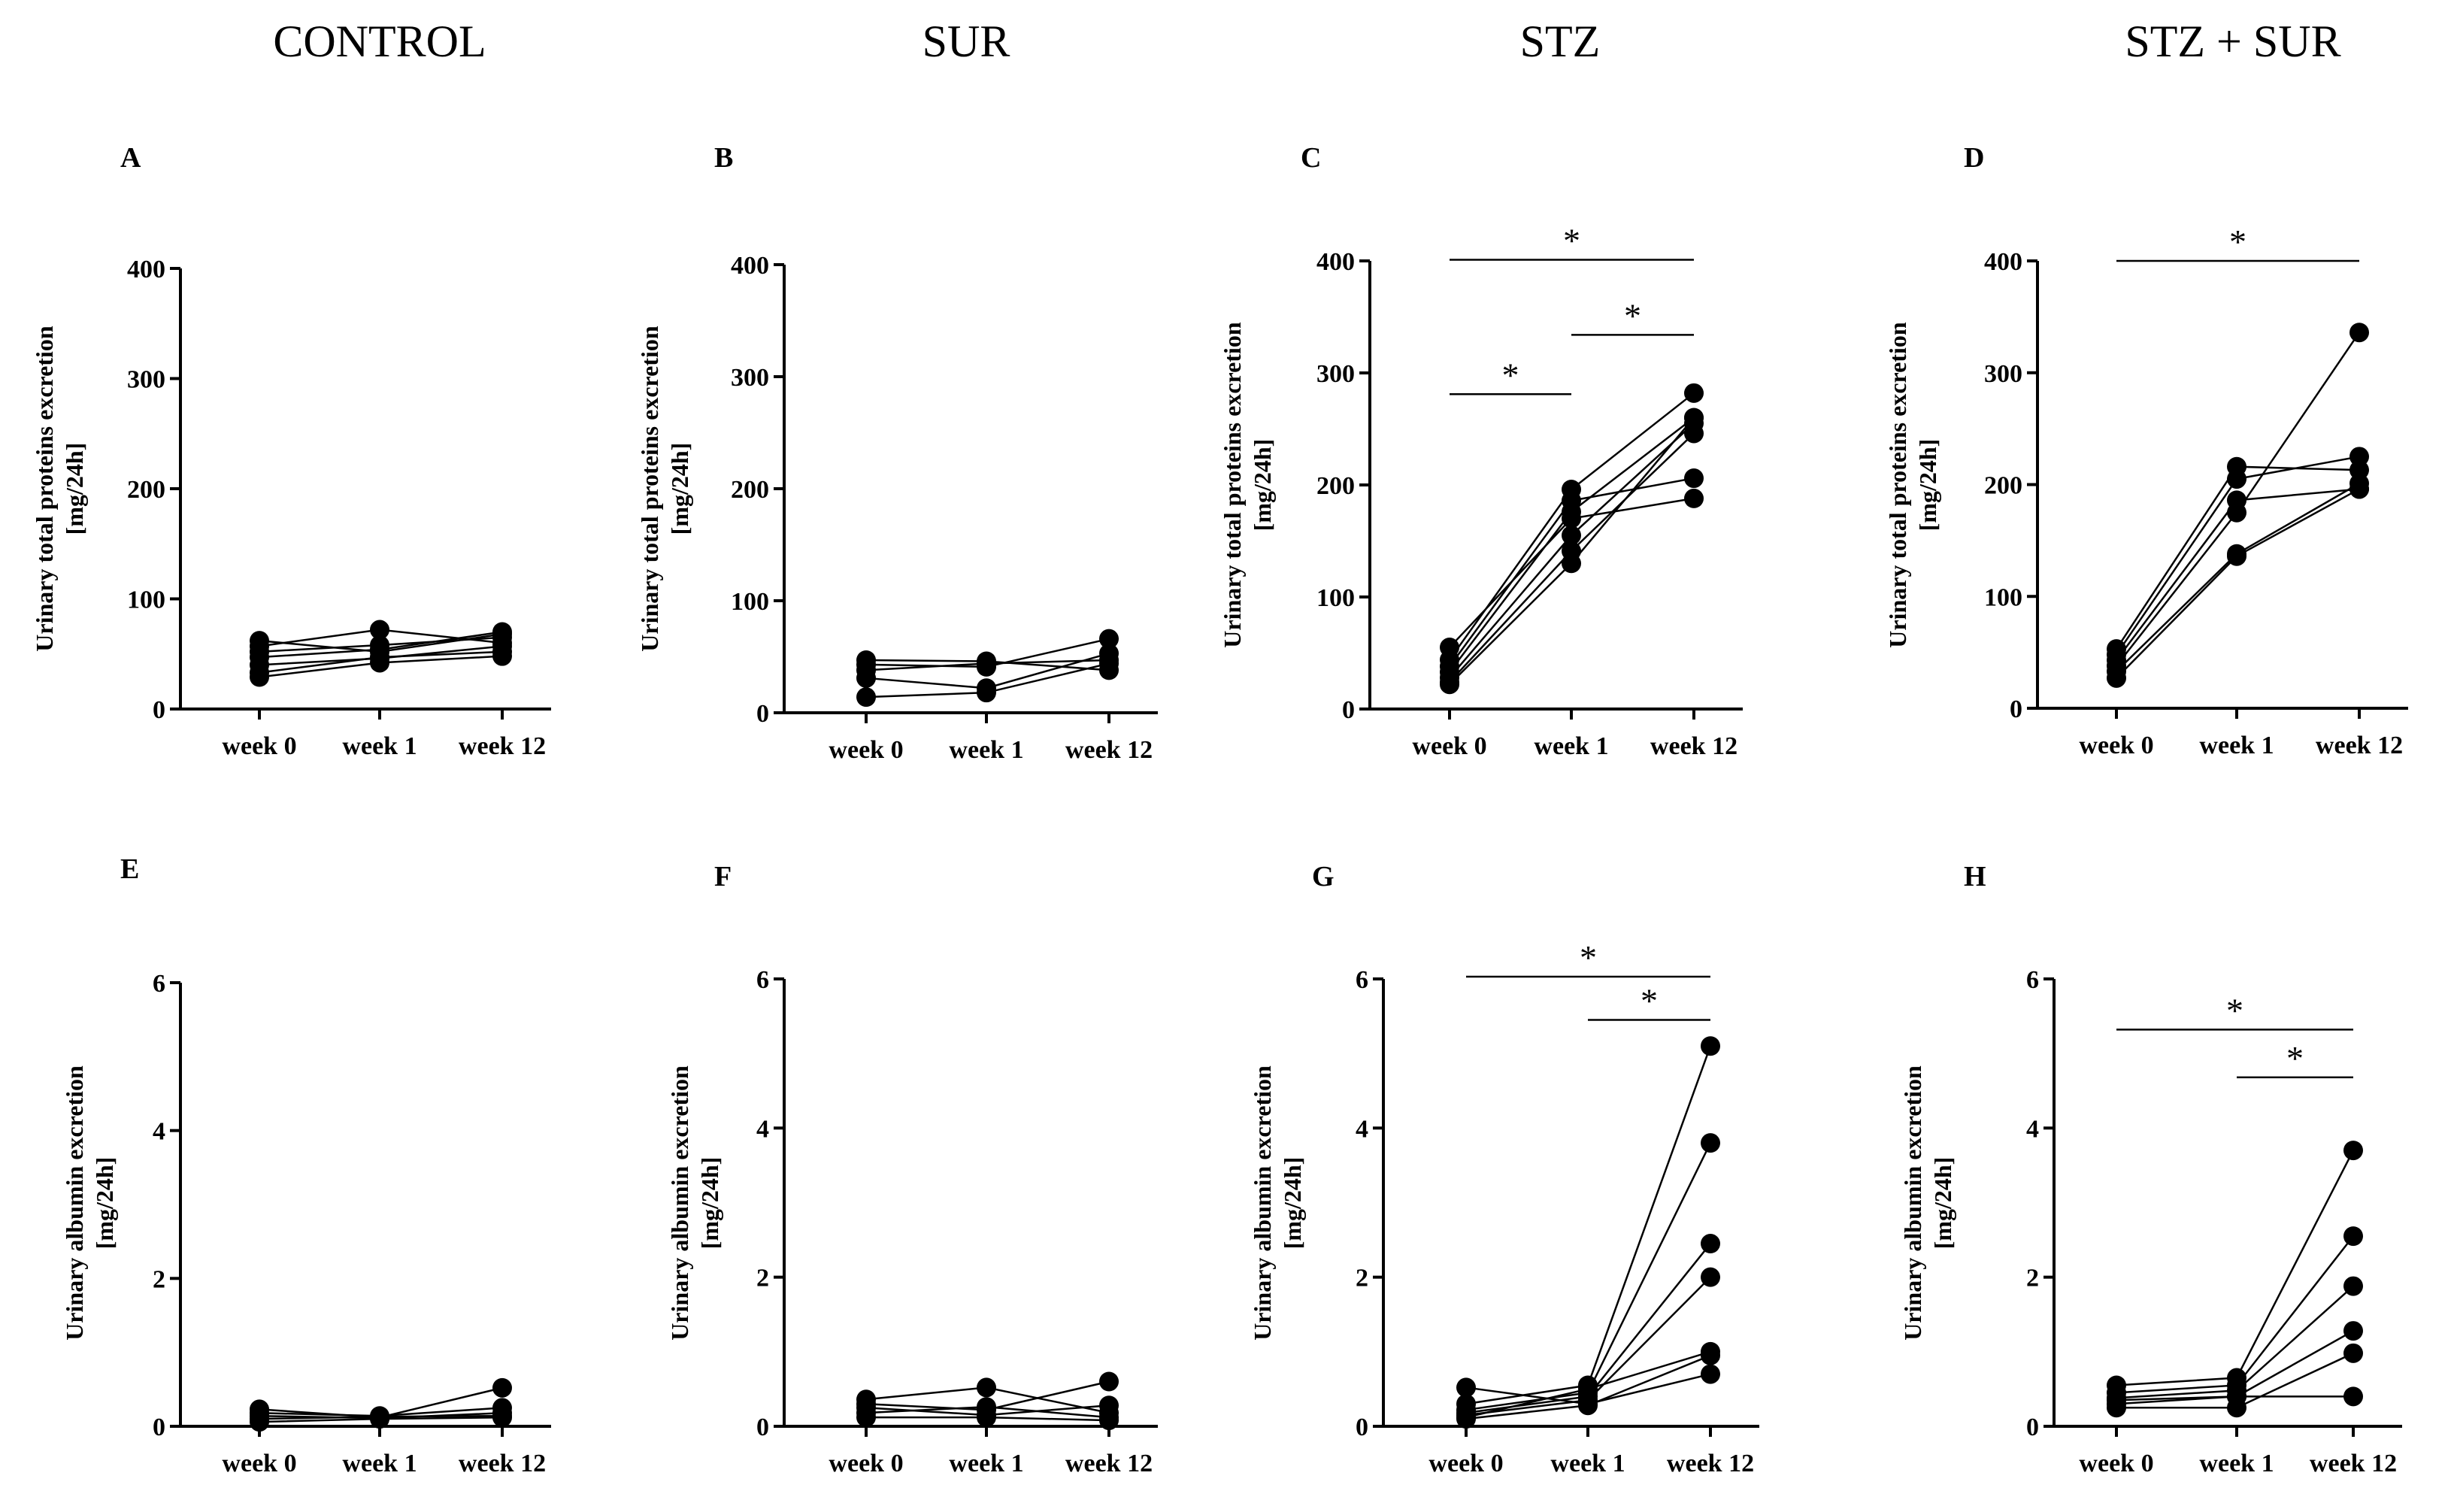  I want to click on group-title-stz-sur: STZ + SUR, so click(2232, 41).